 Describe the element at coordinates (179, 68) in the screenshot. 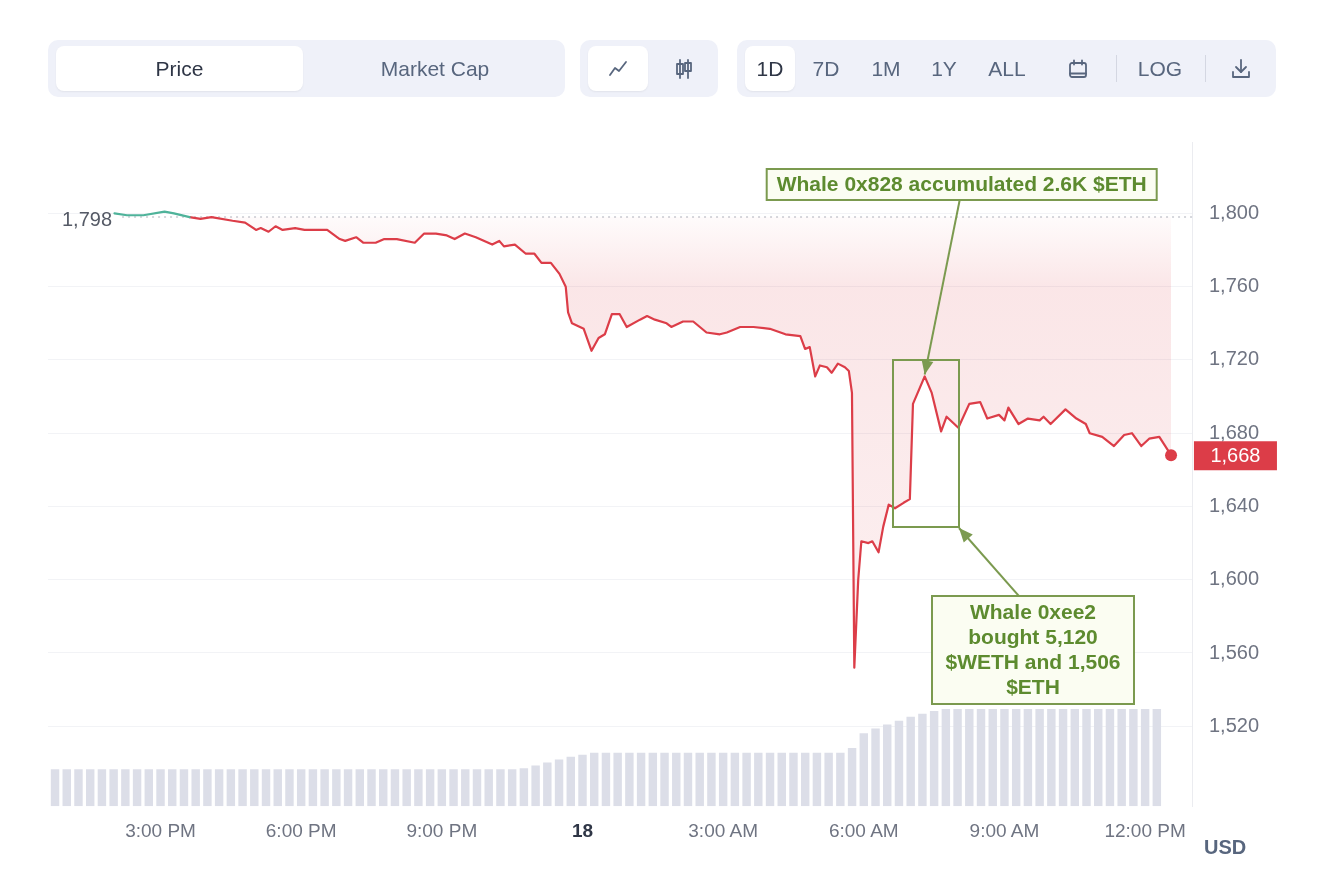

I see `selected-button: Price` at that location.